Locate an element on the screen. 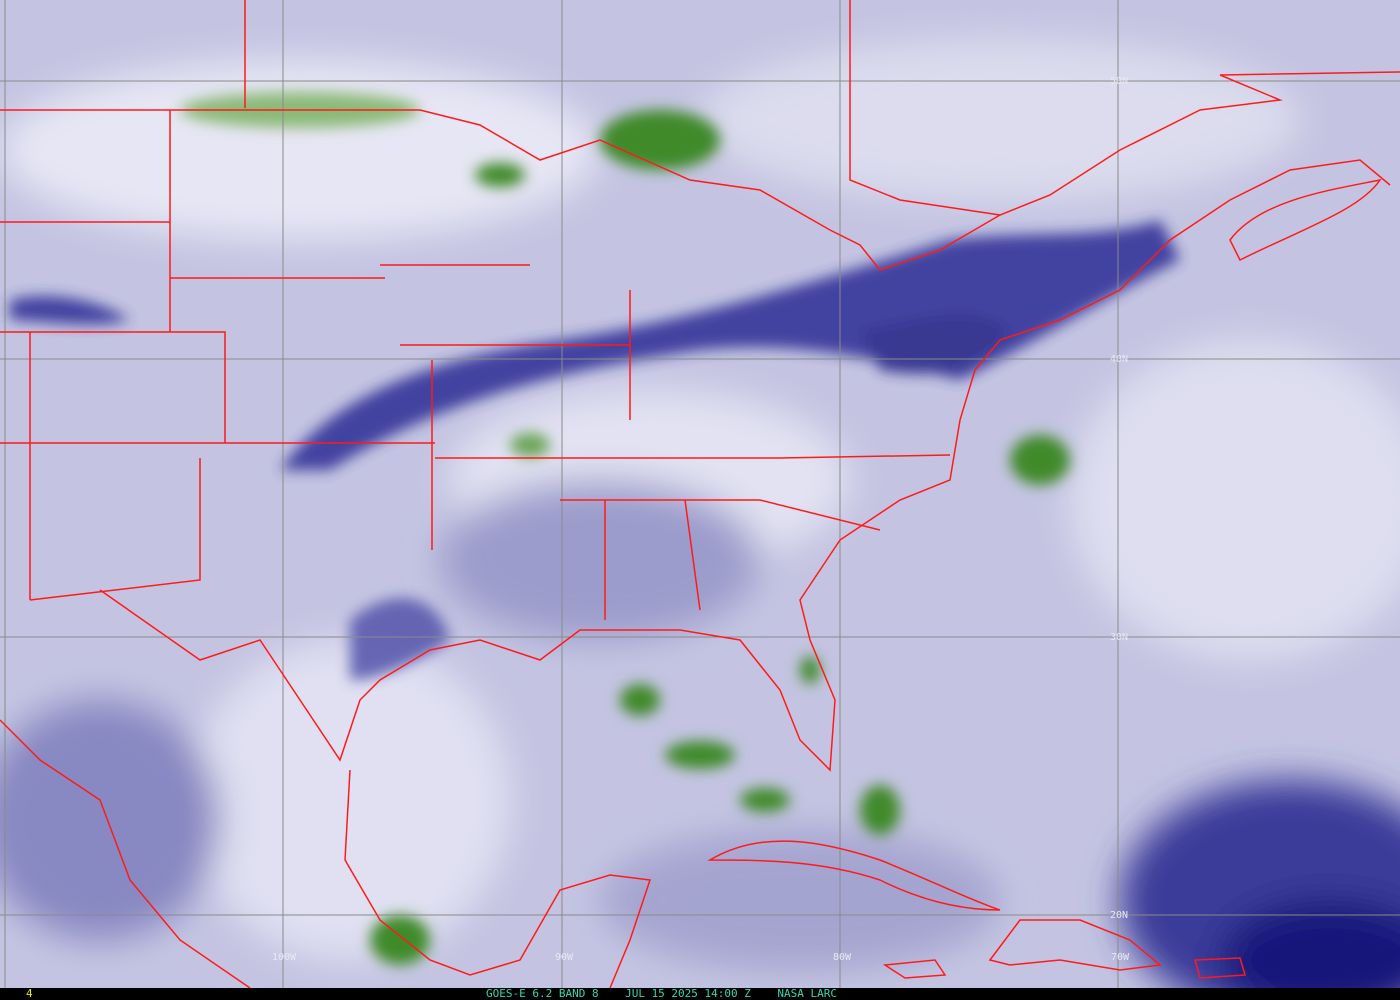 The image size is (1400, 1000). lat-label-30n: 30N is located at coordinates (1119, 637).